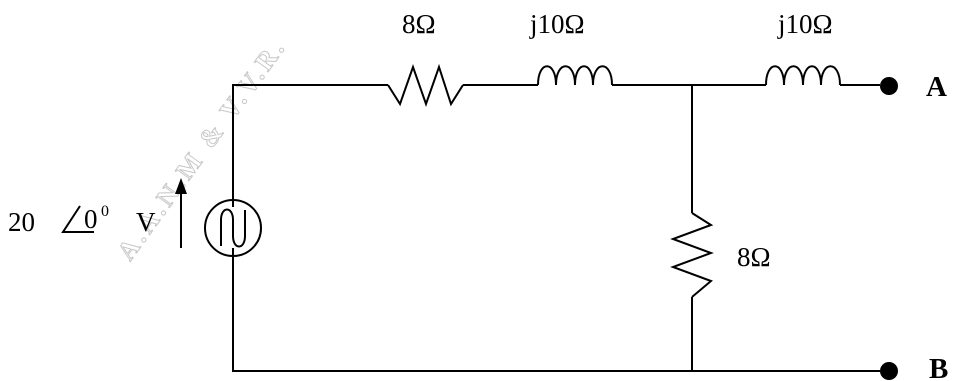 The image size is (957, 381). I want to click on source-unit: V, so click(146, 222).